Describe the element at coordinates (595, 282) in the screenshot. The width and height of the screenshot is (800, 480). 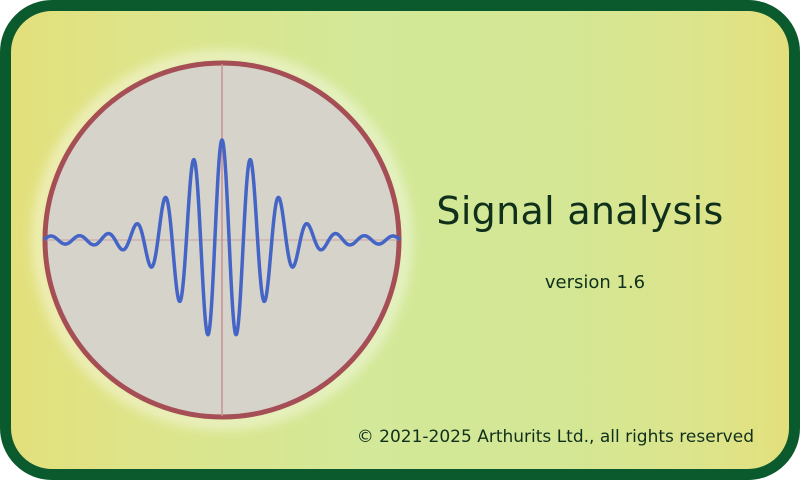
I see `version-label: version 1.6` at that location.